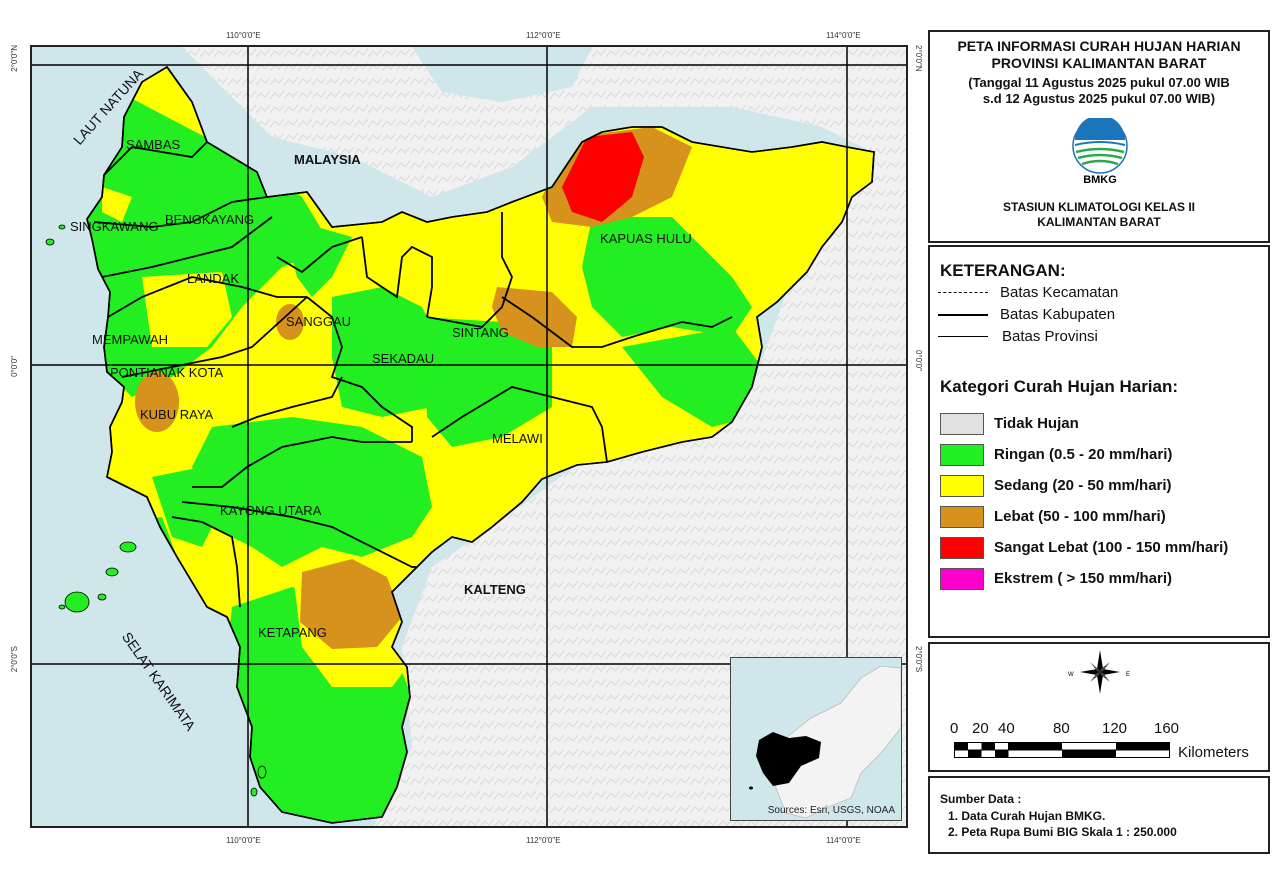  I want to click on label-mempawah: MEMPAWAH, so click(130, 339).